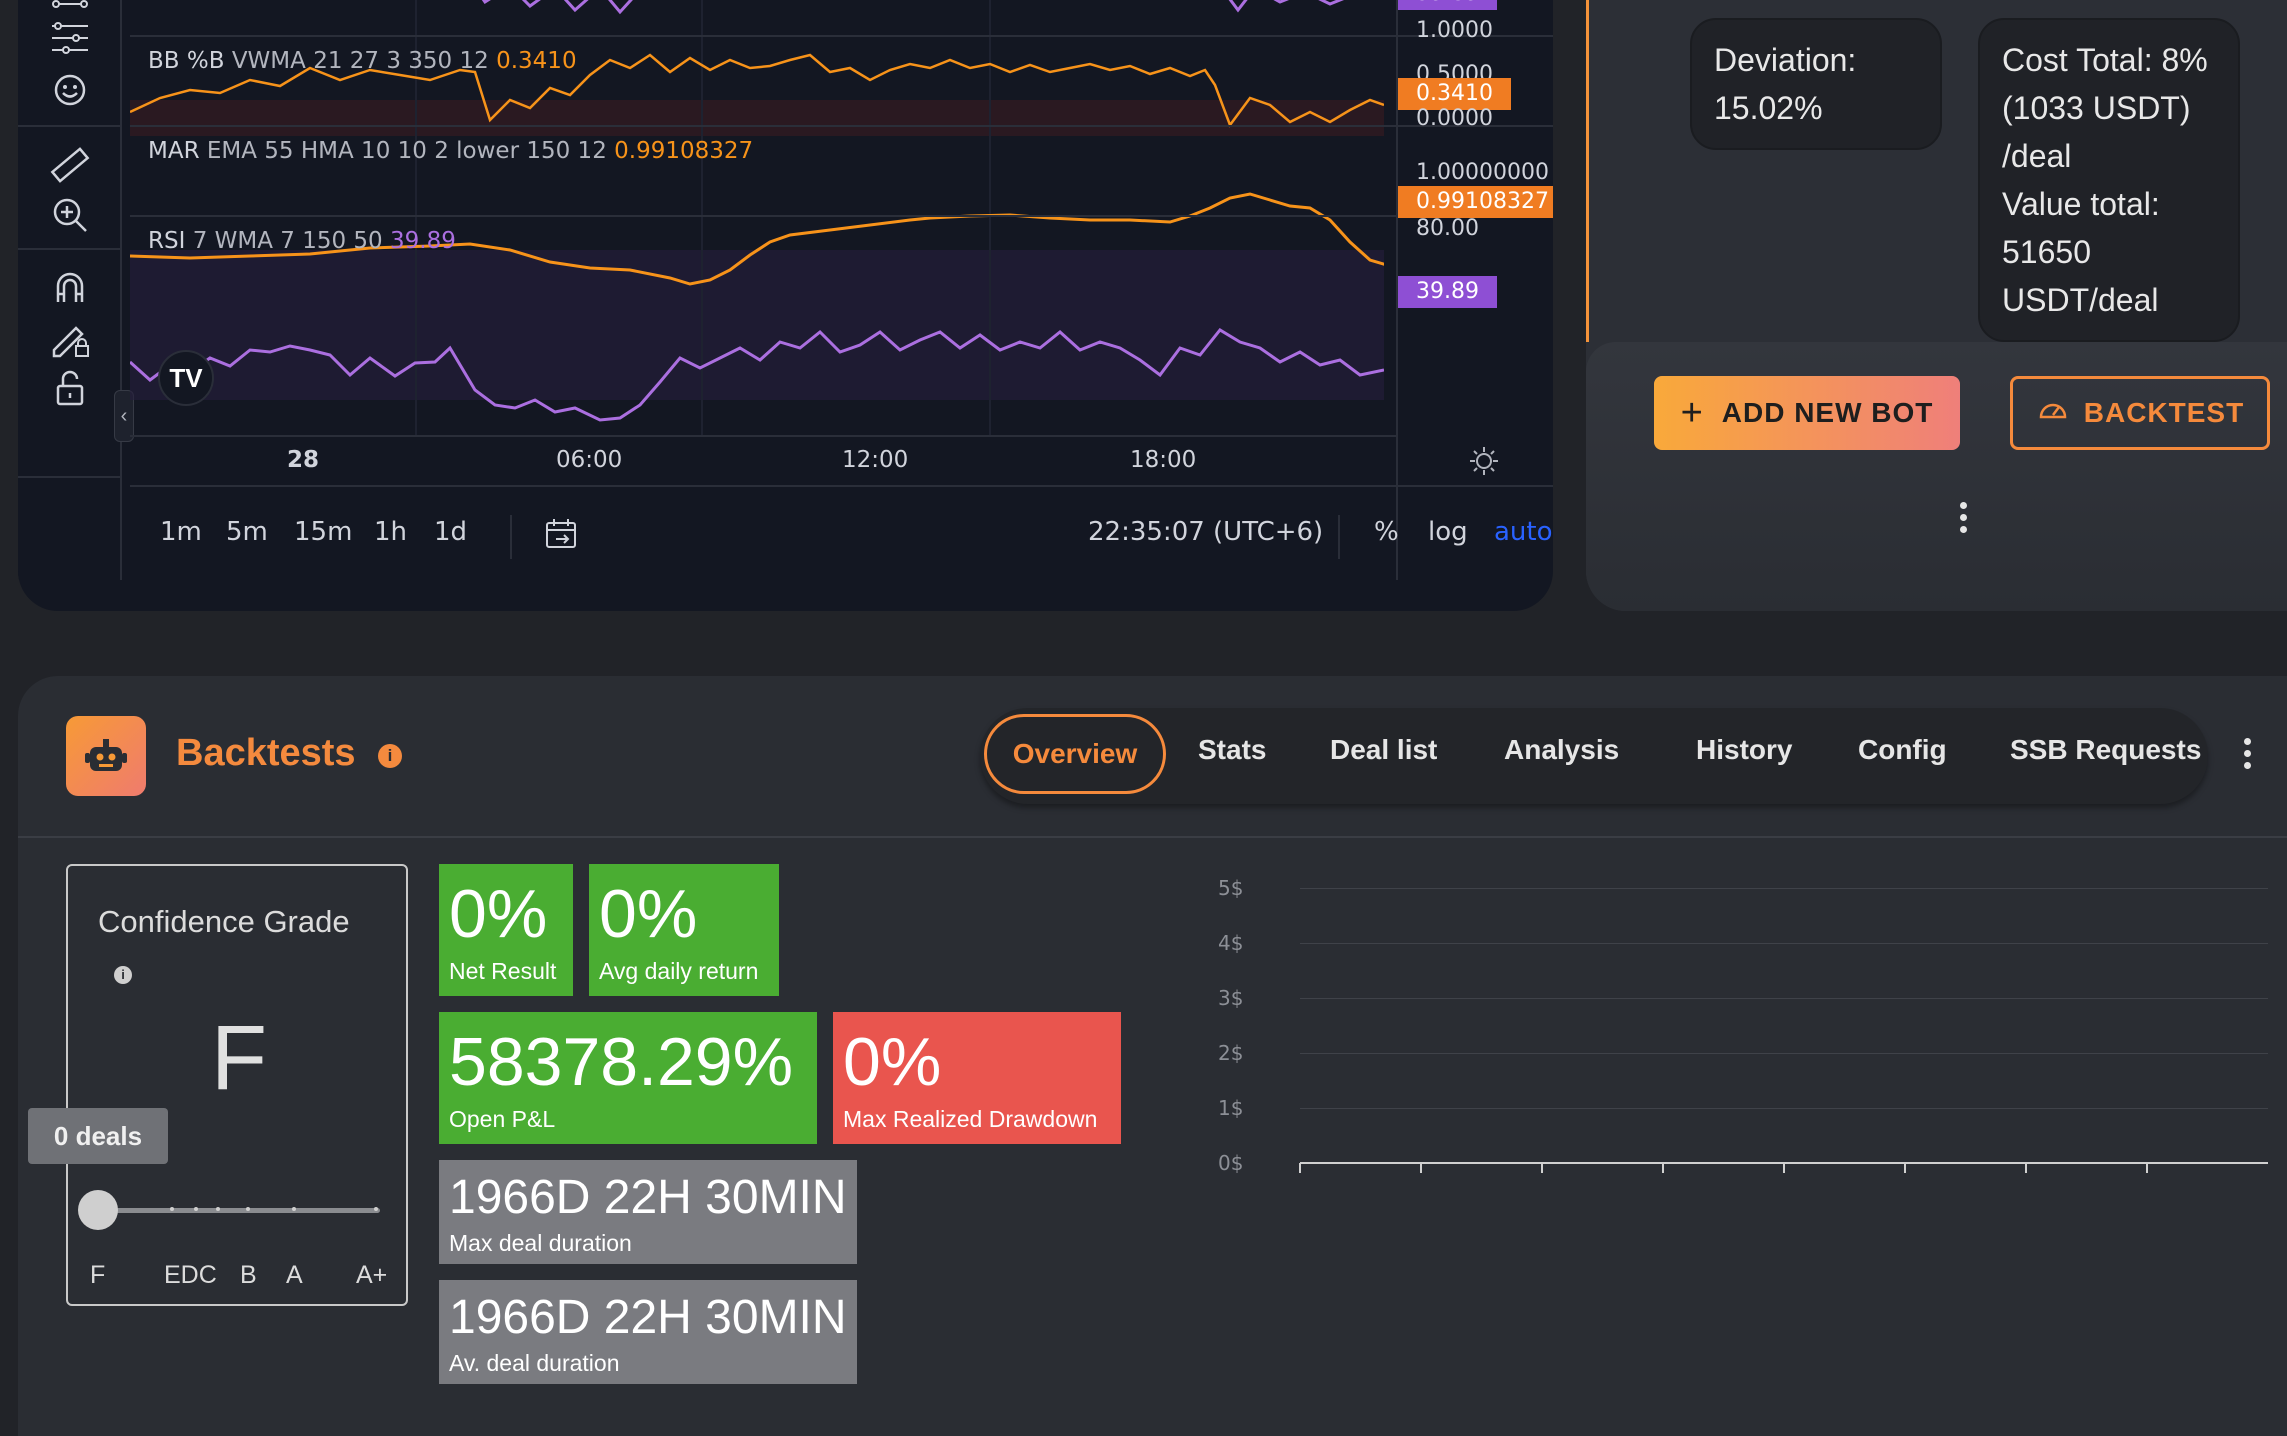 This screenshot has height=1436, width=2287. Describe the element at coordinates (1448, 532) in the screenshot. I see `log-scale-toggle: log` at that location.